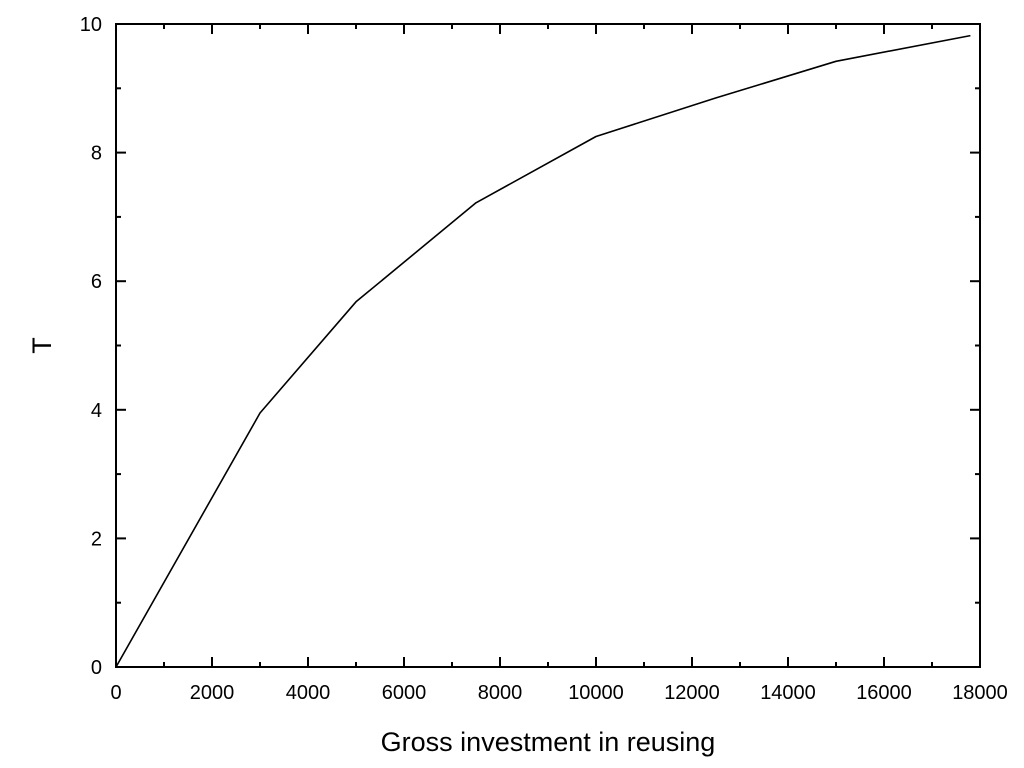  I want to click on x-tick-label: 0, so click(115, 693).